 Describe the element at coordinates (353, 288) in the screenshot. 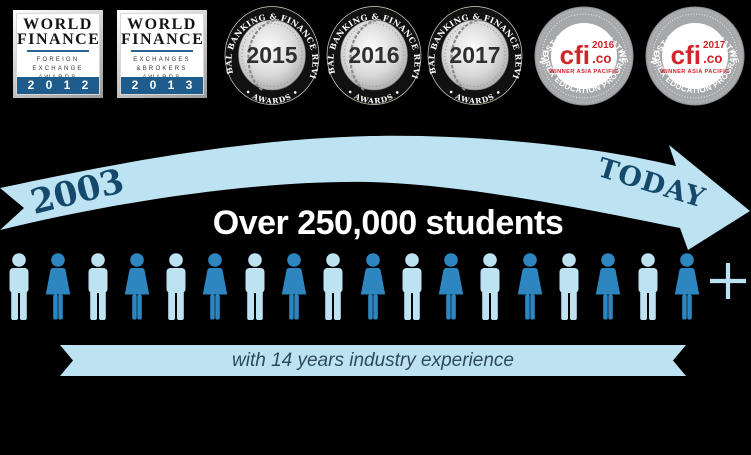

I see `people-row` at that location.